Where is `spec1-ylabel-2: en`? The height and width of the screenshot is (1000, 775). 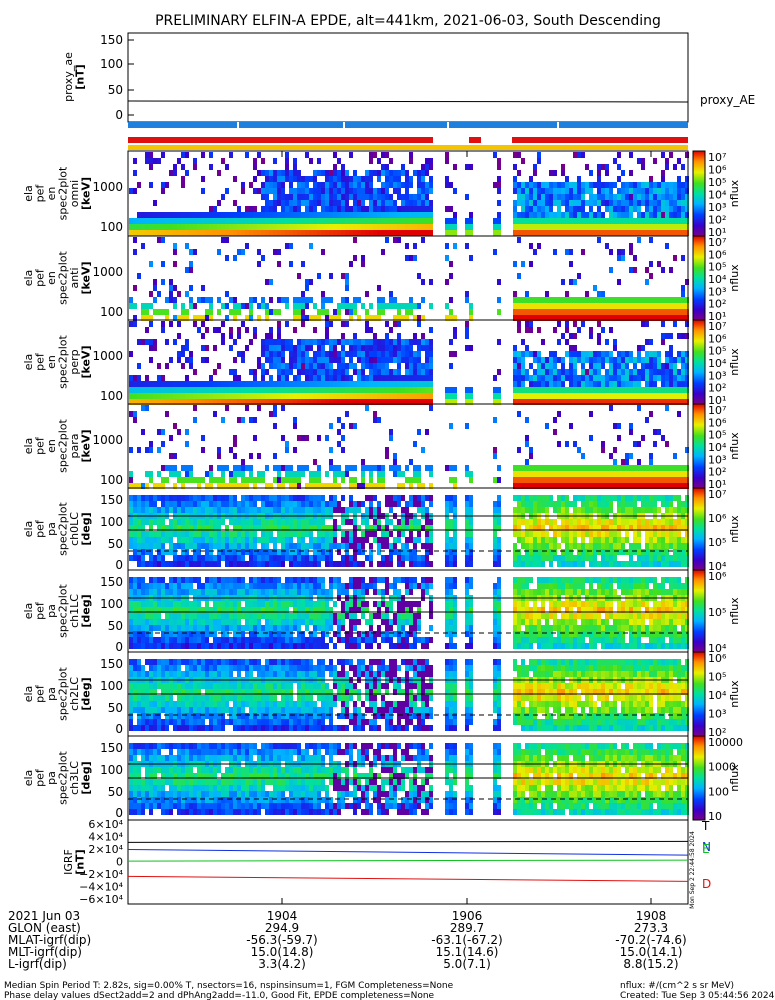
spec1-ylabel-2: en is located at coordinates (51, 194).